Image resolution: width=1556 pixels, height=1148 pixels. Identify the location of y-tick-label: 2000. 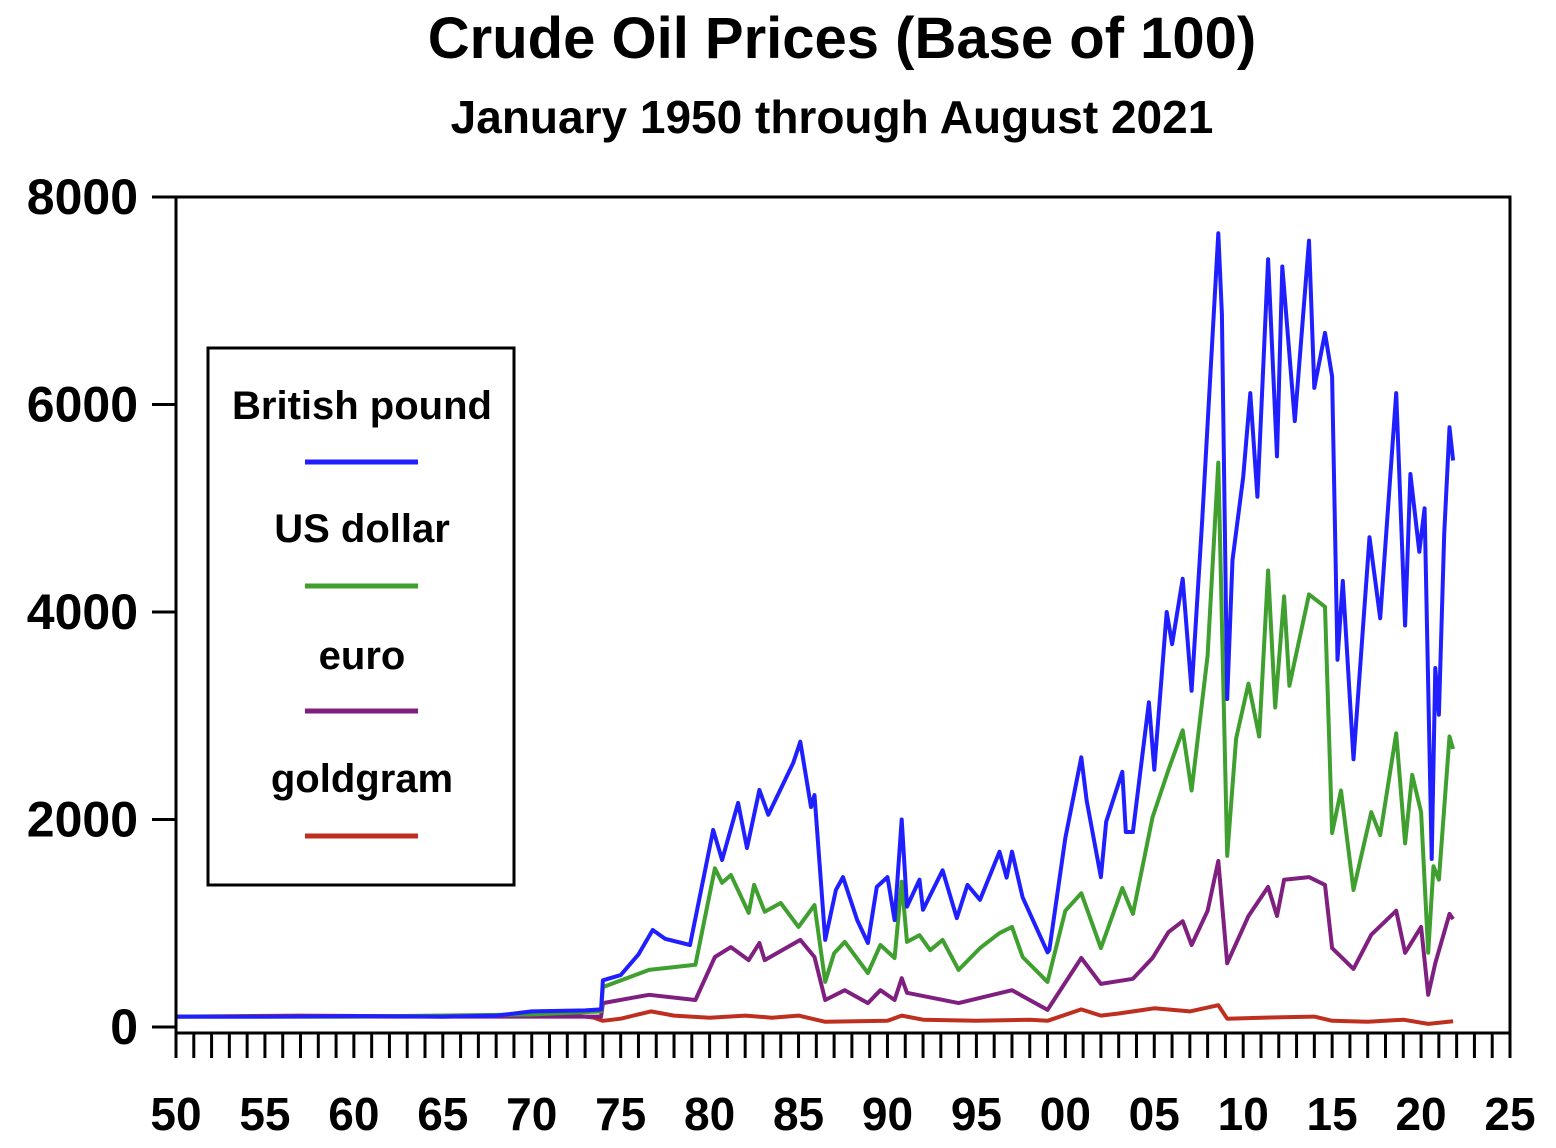
(82, 820).